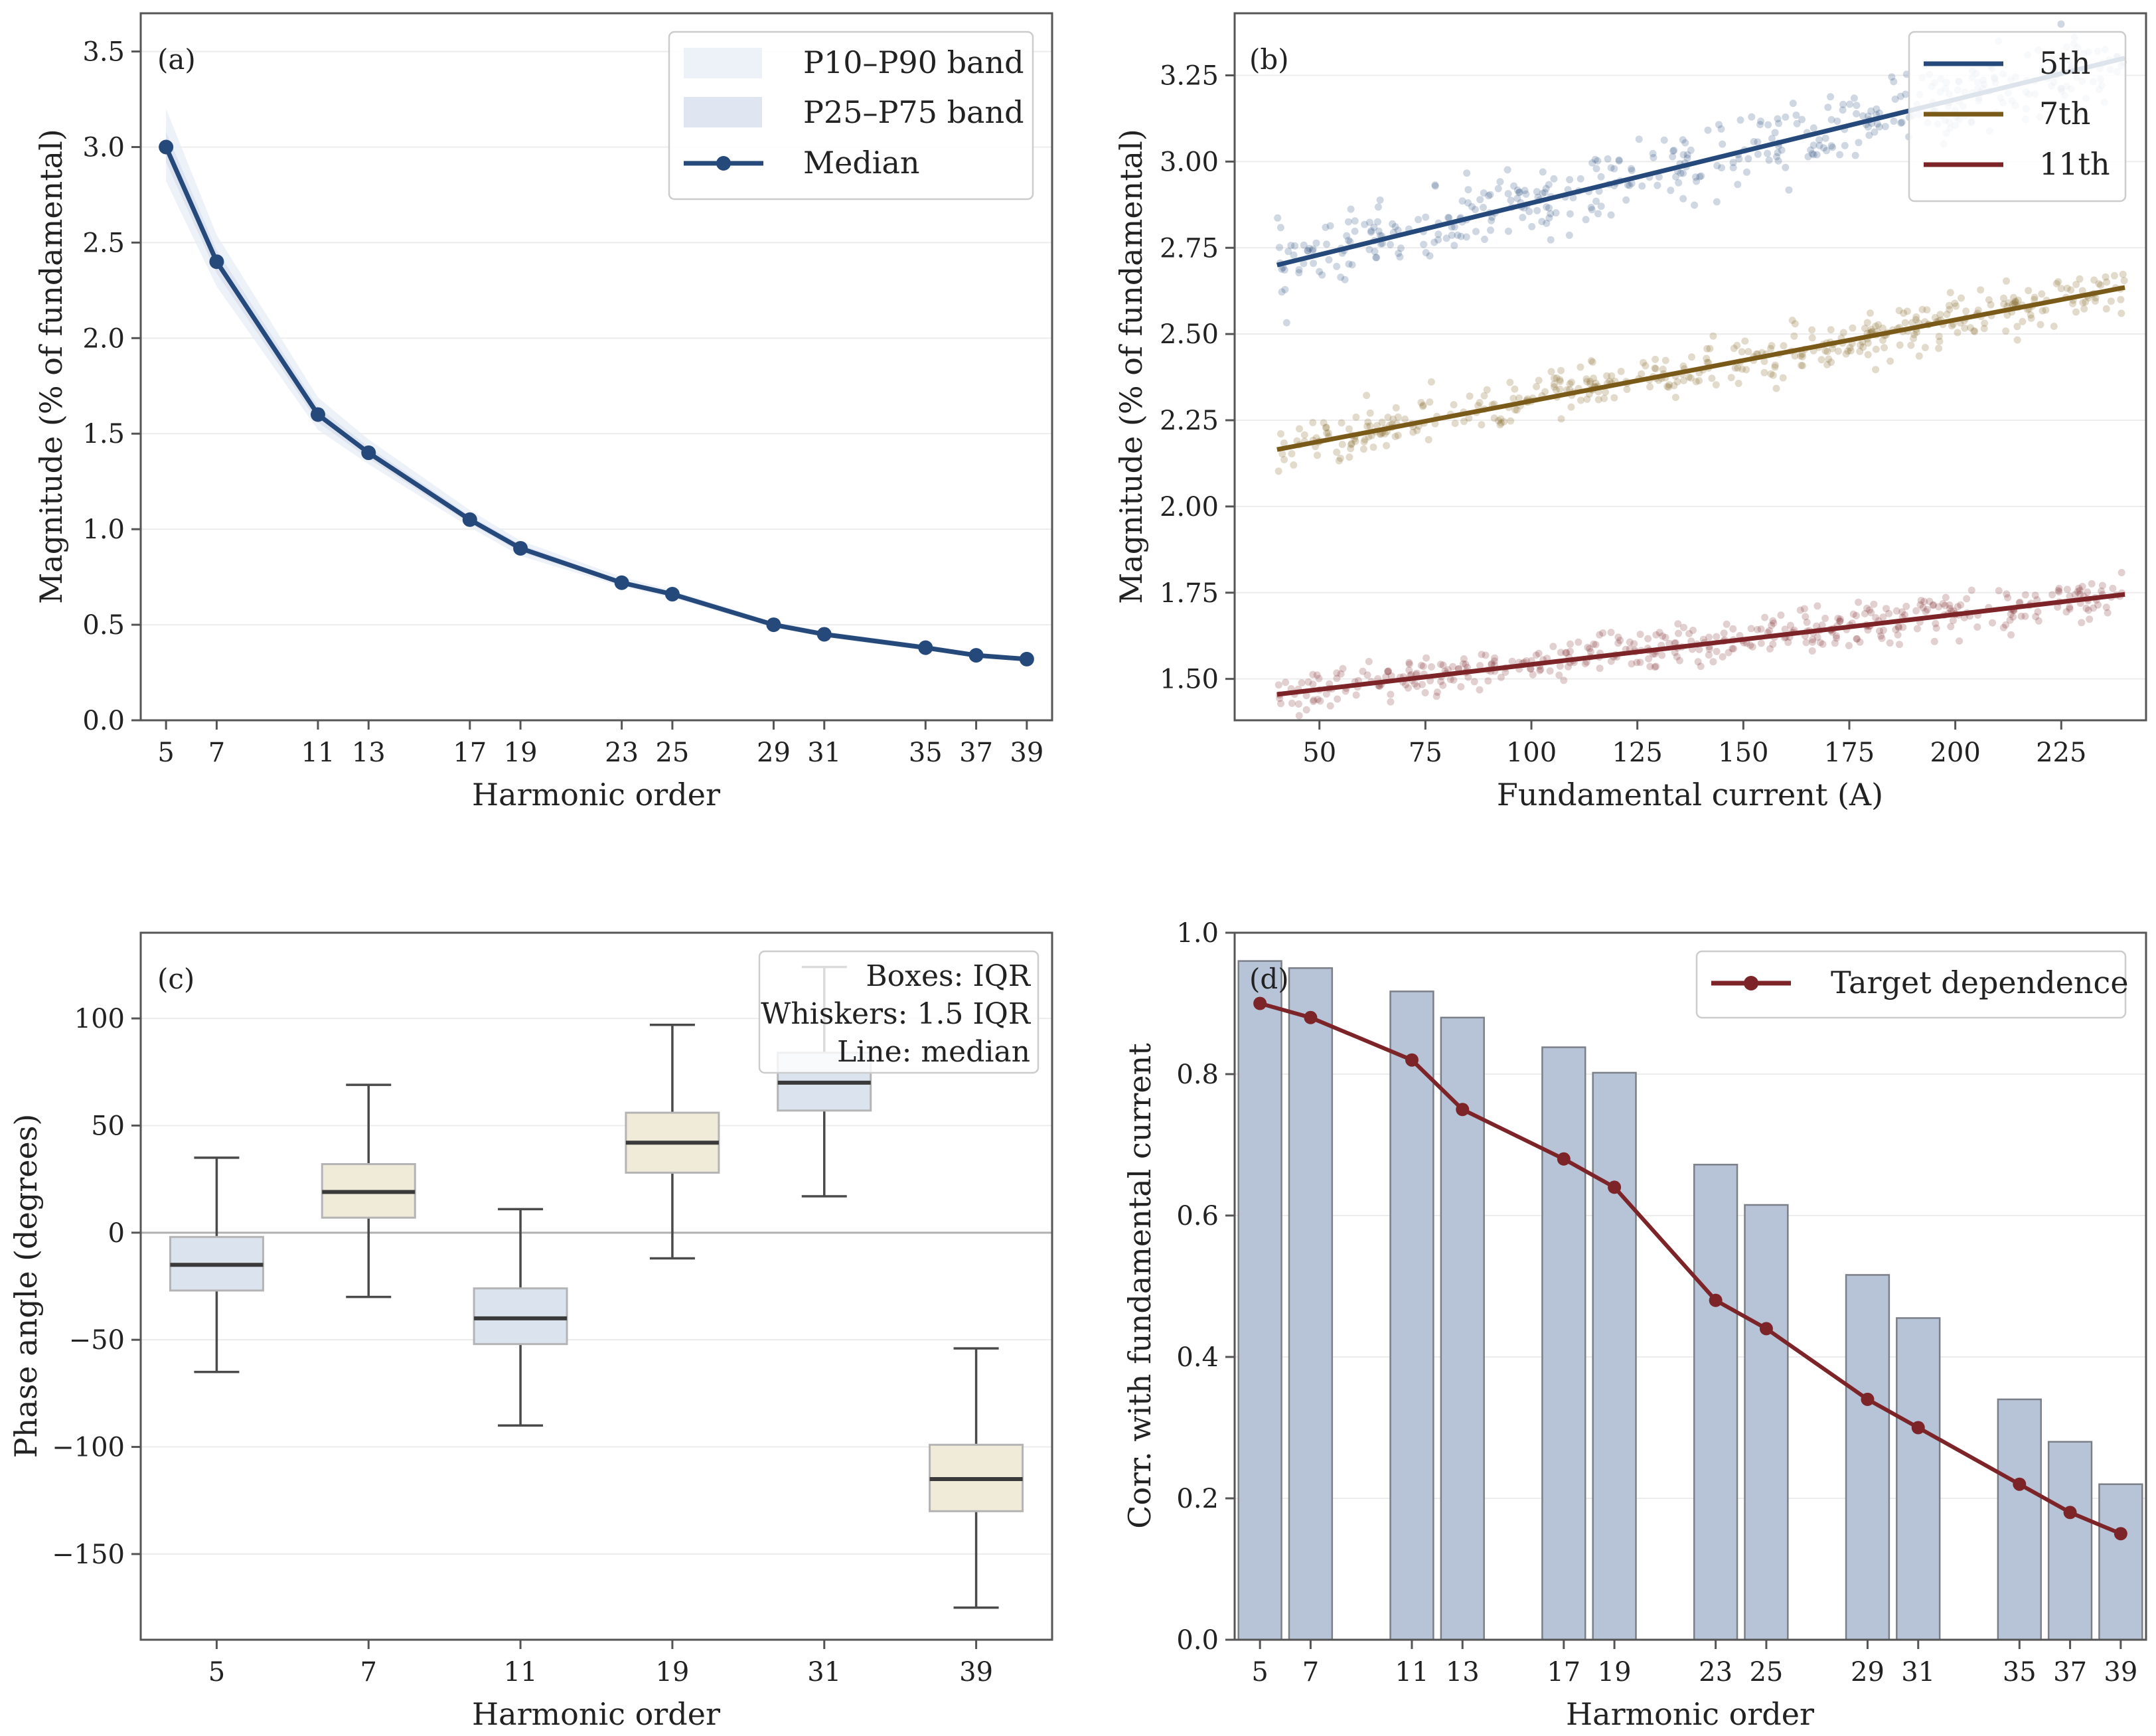  What do you see at coordinates (2061, 753) in the screenshot?
I see `panel-b-x-tick-label: 225` at bounding box center [2061, 753].